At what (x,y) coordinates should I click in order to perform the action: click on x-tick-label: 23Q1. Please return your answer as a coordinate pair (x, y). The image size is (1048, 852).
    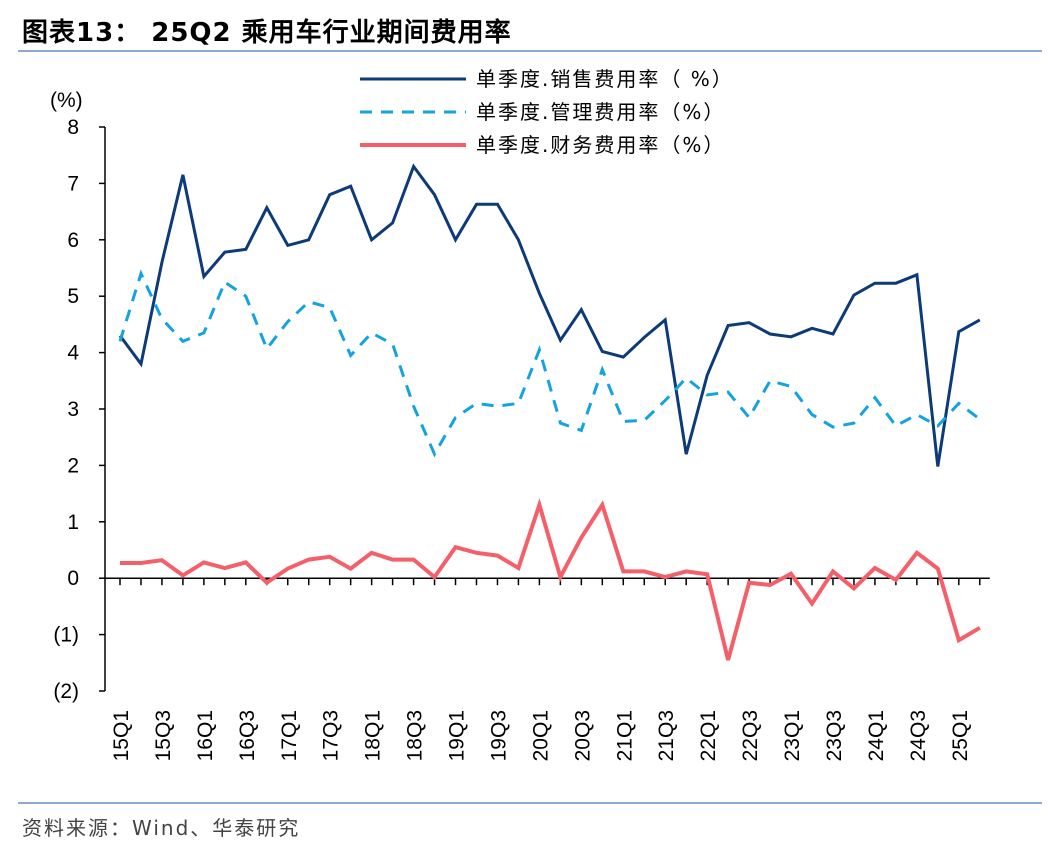
    Looking at the image, I should click on (792, 735).